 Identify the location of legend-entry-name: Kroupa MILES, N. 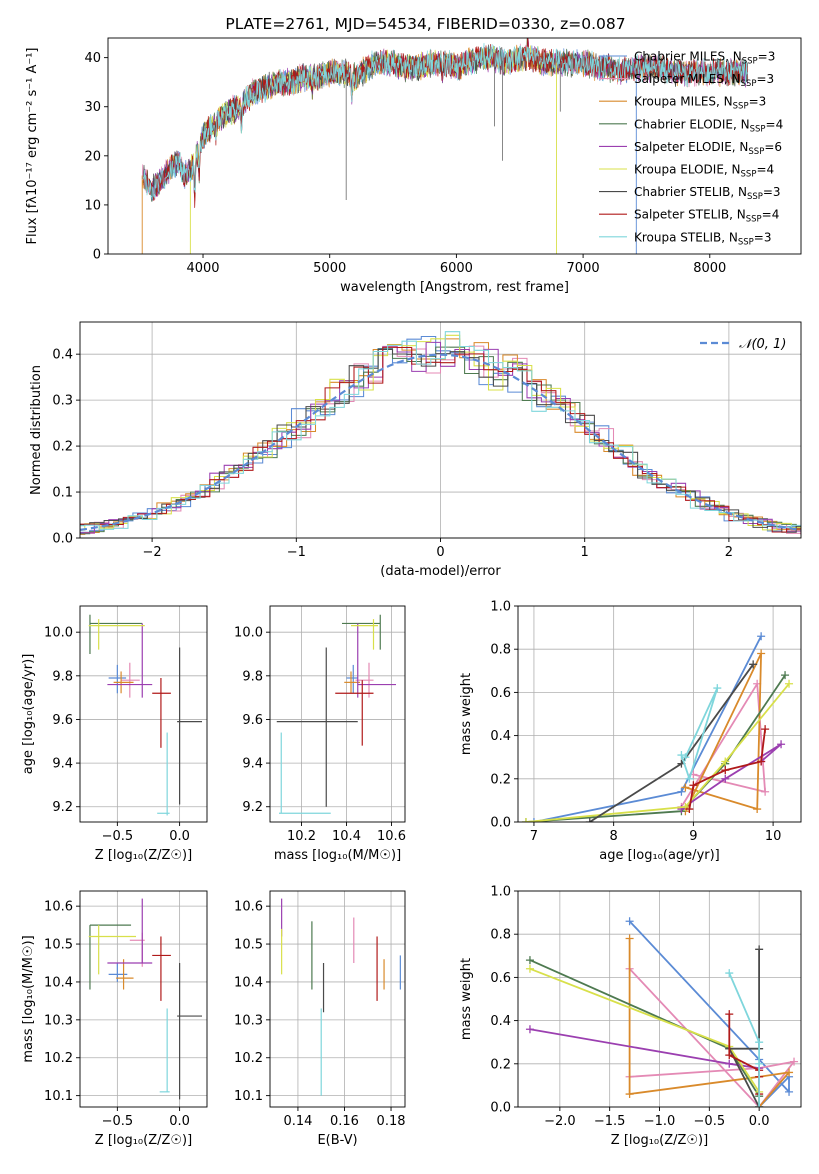
(683, 102).